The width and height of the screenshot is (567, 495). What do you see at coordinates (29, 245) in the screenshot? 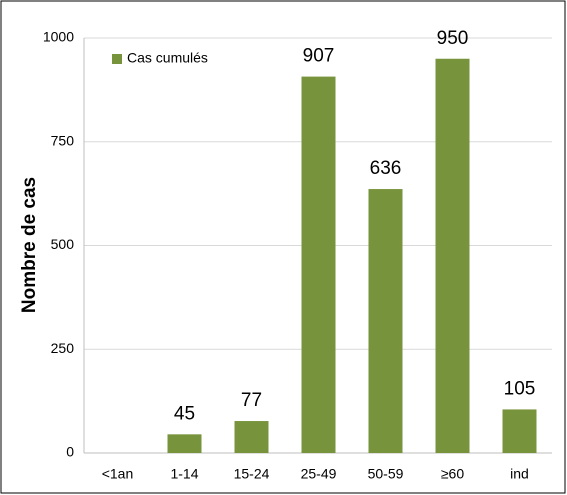
I see `y-axis-title: Nombre de cas` at bounding box center [29, 245].